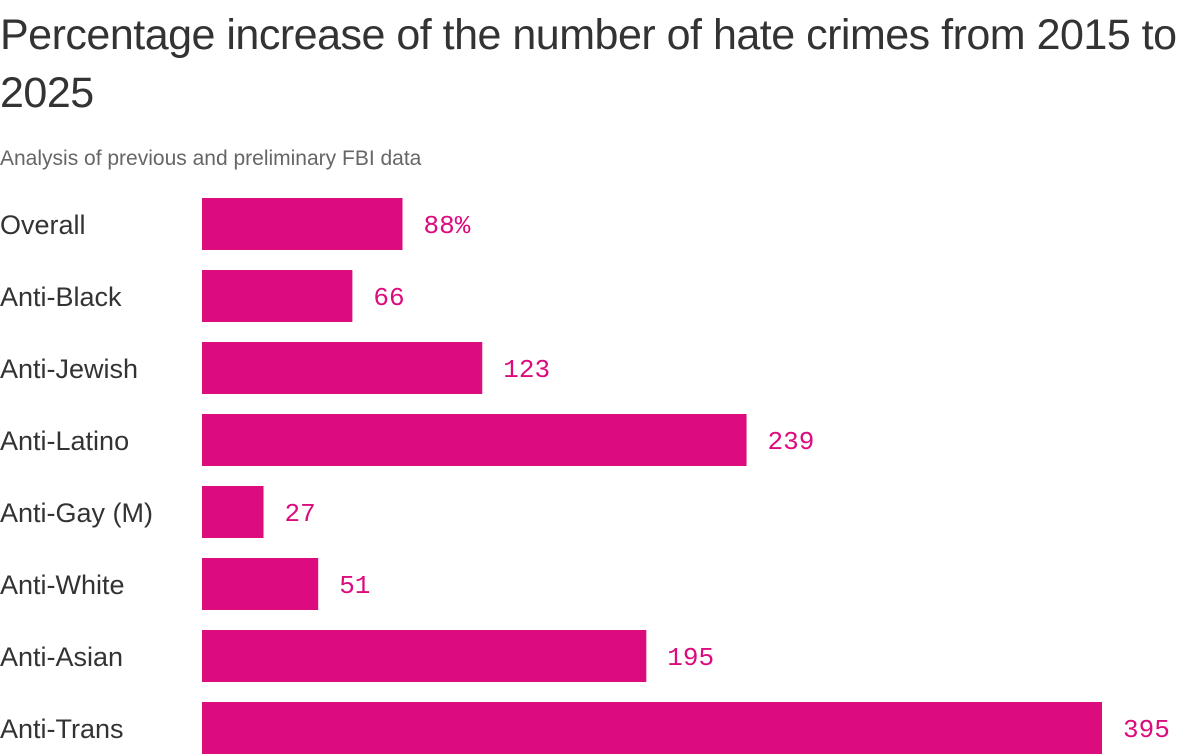 The width and height of the screenshot is (1200, 754). What do you see at coordinates (61, 657) in the screenshot?
I see `category-label: Anti-Asian` at bounding box center [61, 657].